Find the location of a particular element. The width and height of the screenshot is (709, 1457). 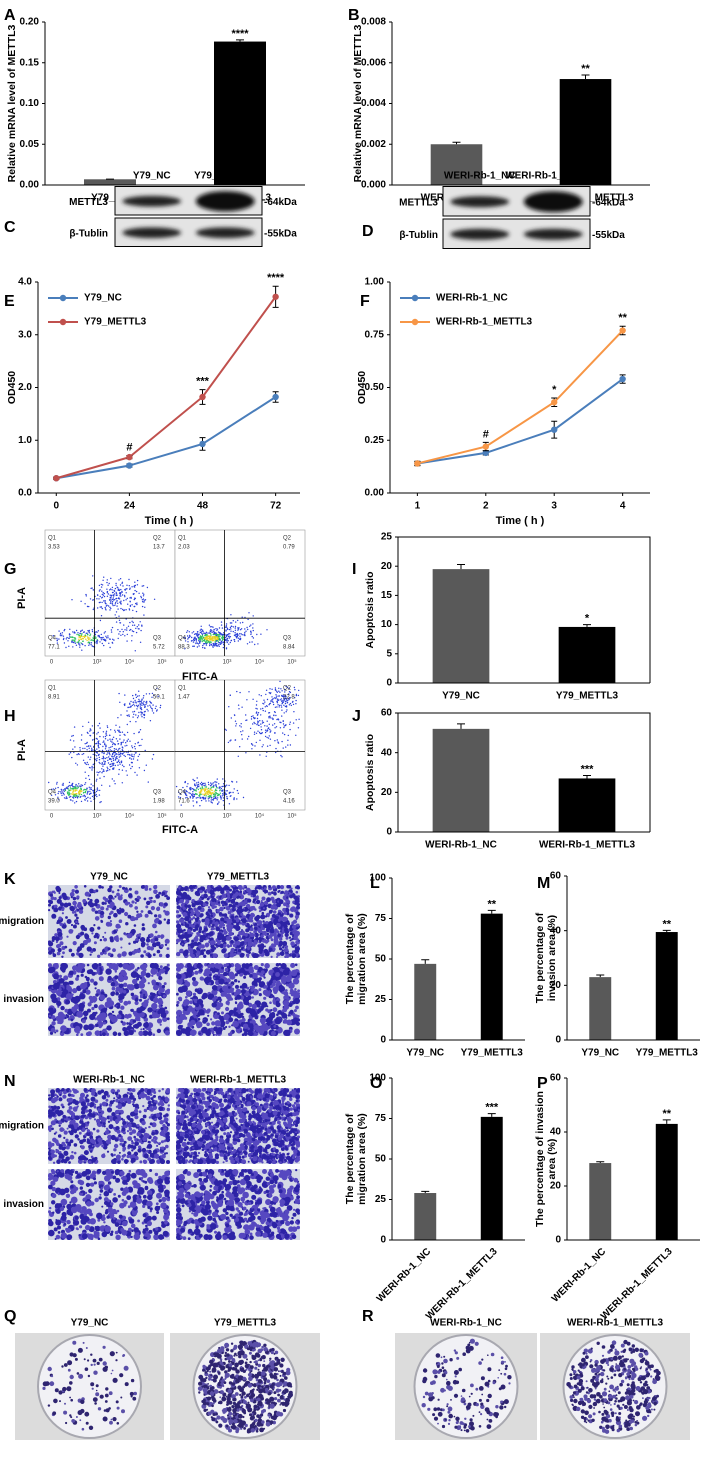

y-axis-label-box: OD450 is located at coordinates (362, 387).